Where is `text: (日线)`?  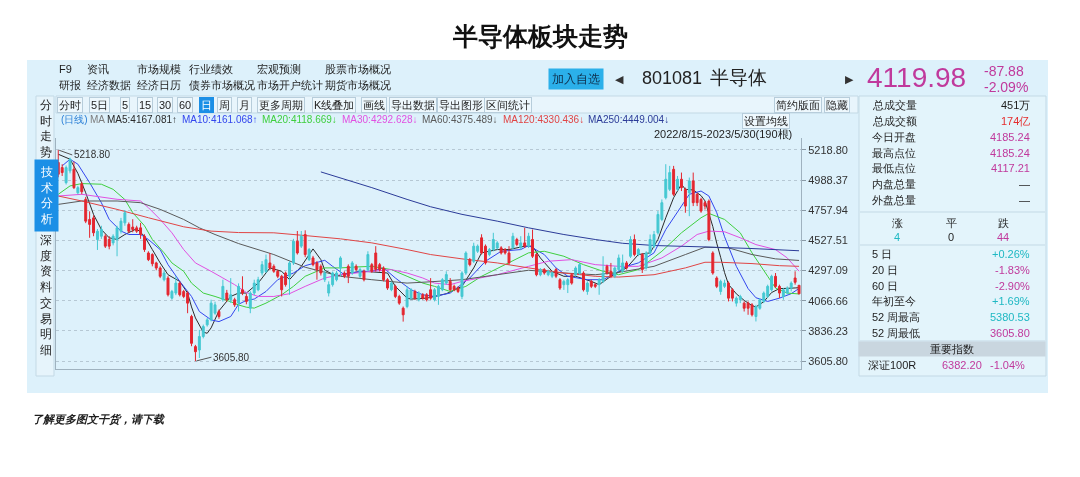
text: (日线) is located at coordinates (74, 119).